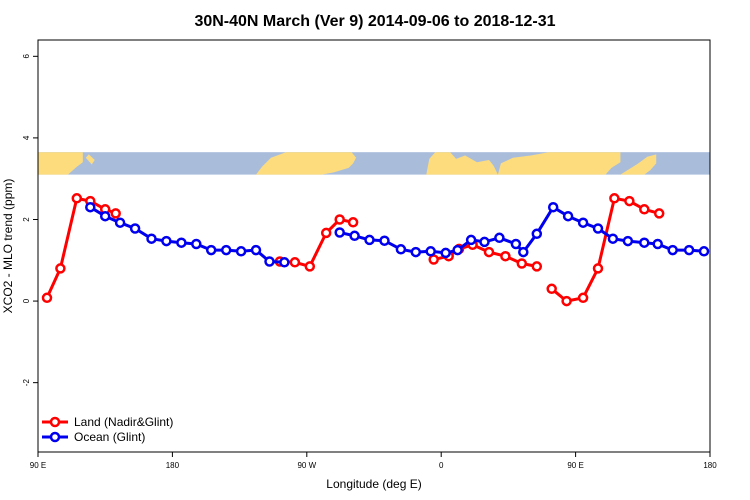 The width and height of the screenshot is (750, 500). Describe the element at coordinates (55, 422) in the screenshot. I see `legend-land-marker` at that location.